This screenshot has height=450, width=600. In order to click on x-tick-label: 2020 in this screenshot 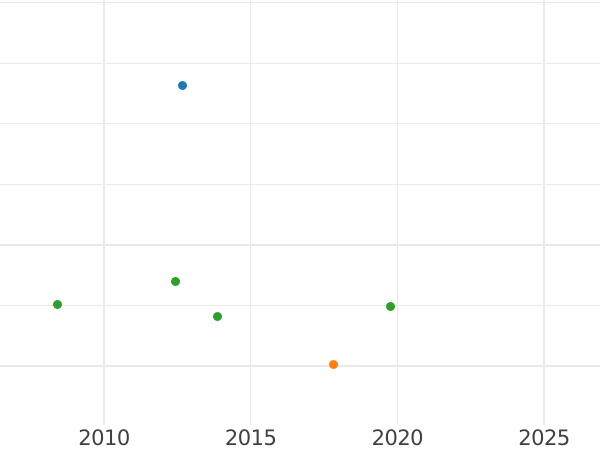, I will do `click(397, 438)`.